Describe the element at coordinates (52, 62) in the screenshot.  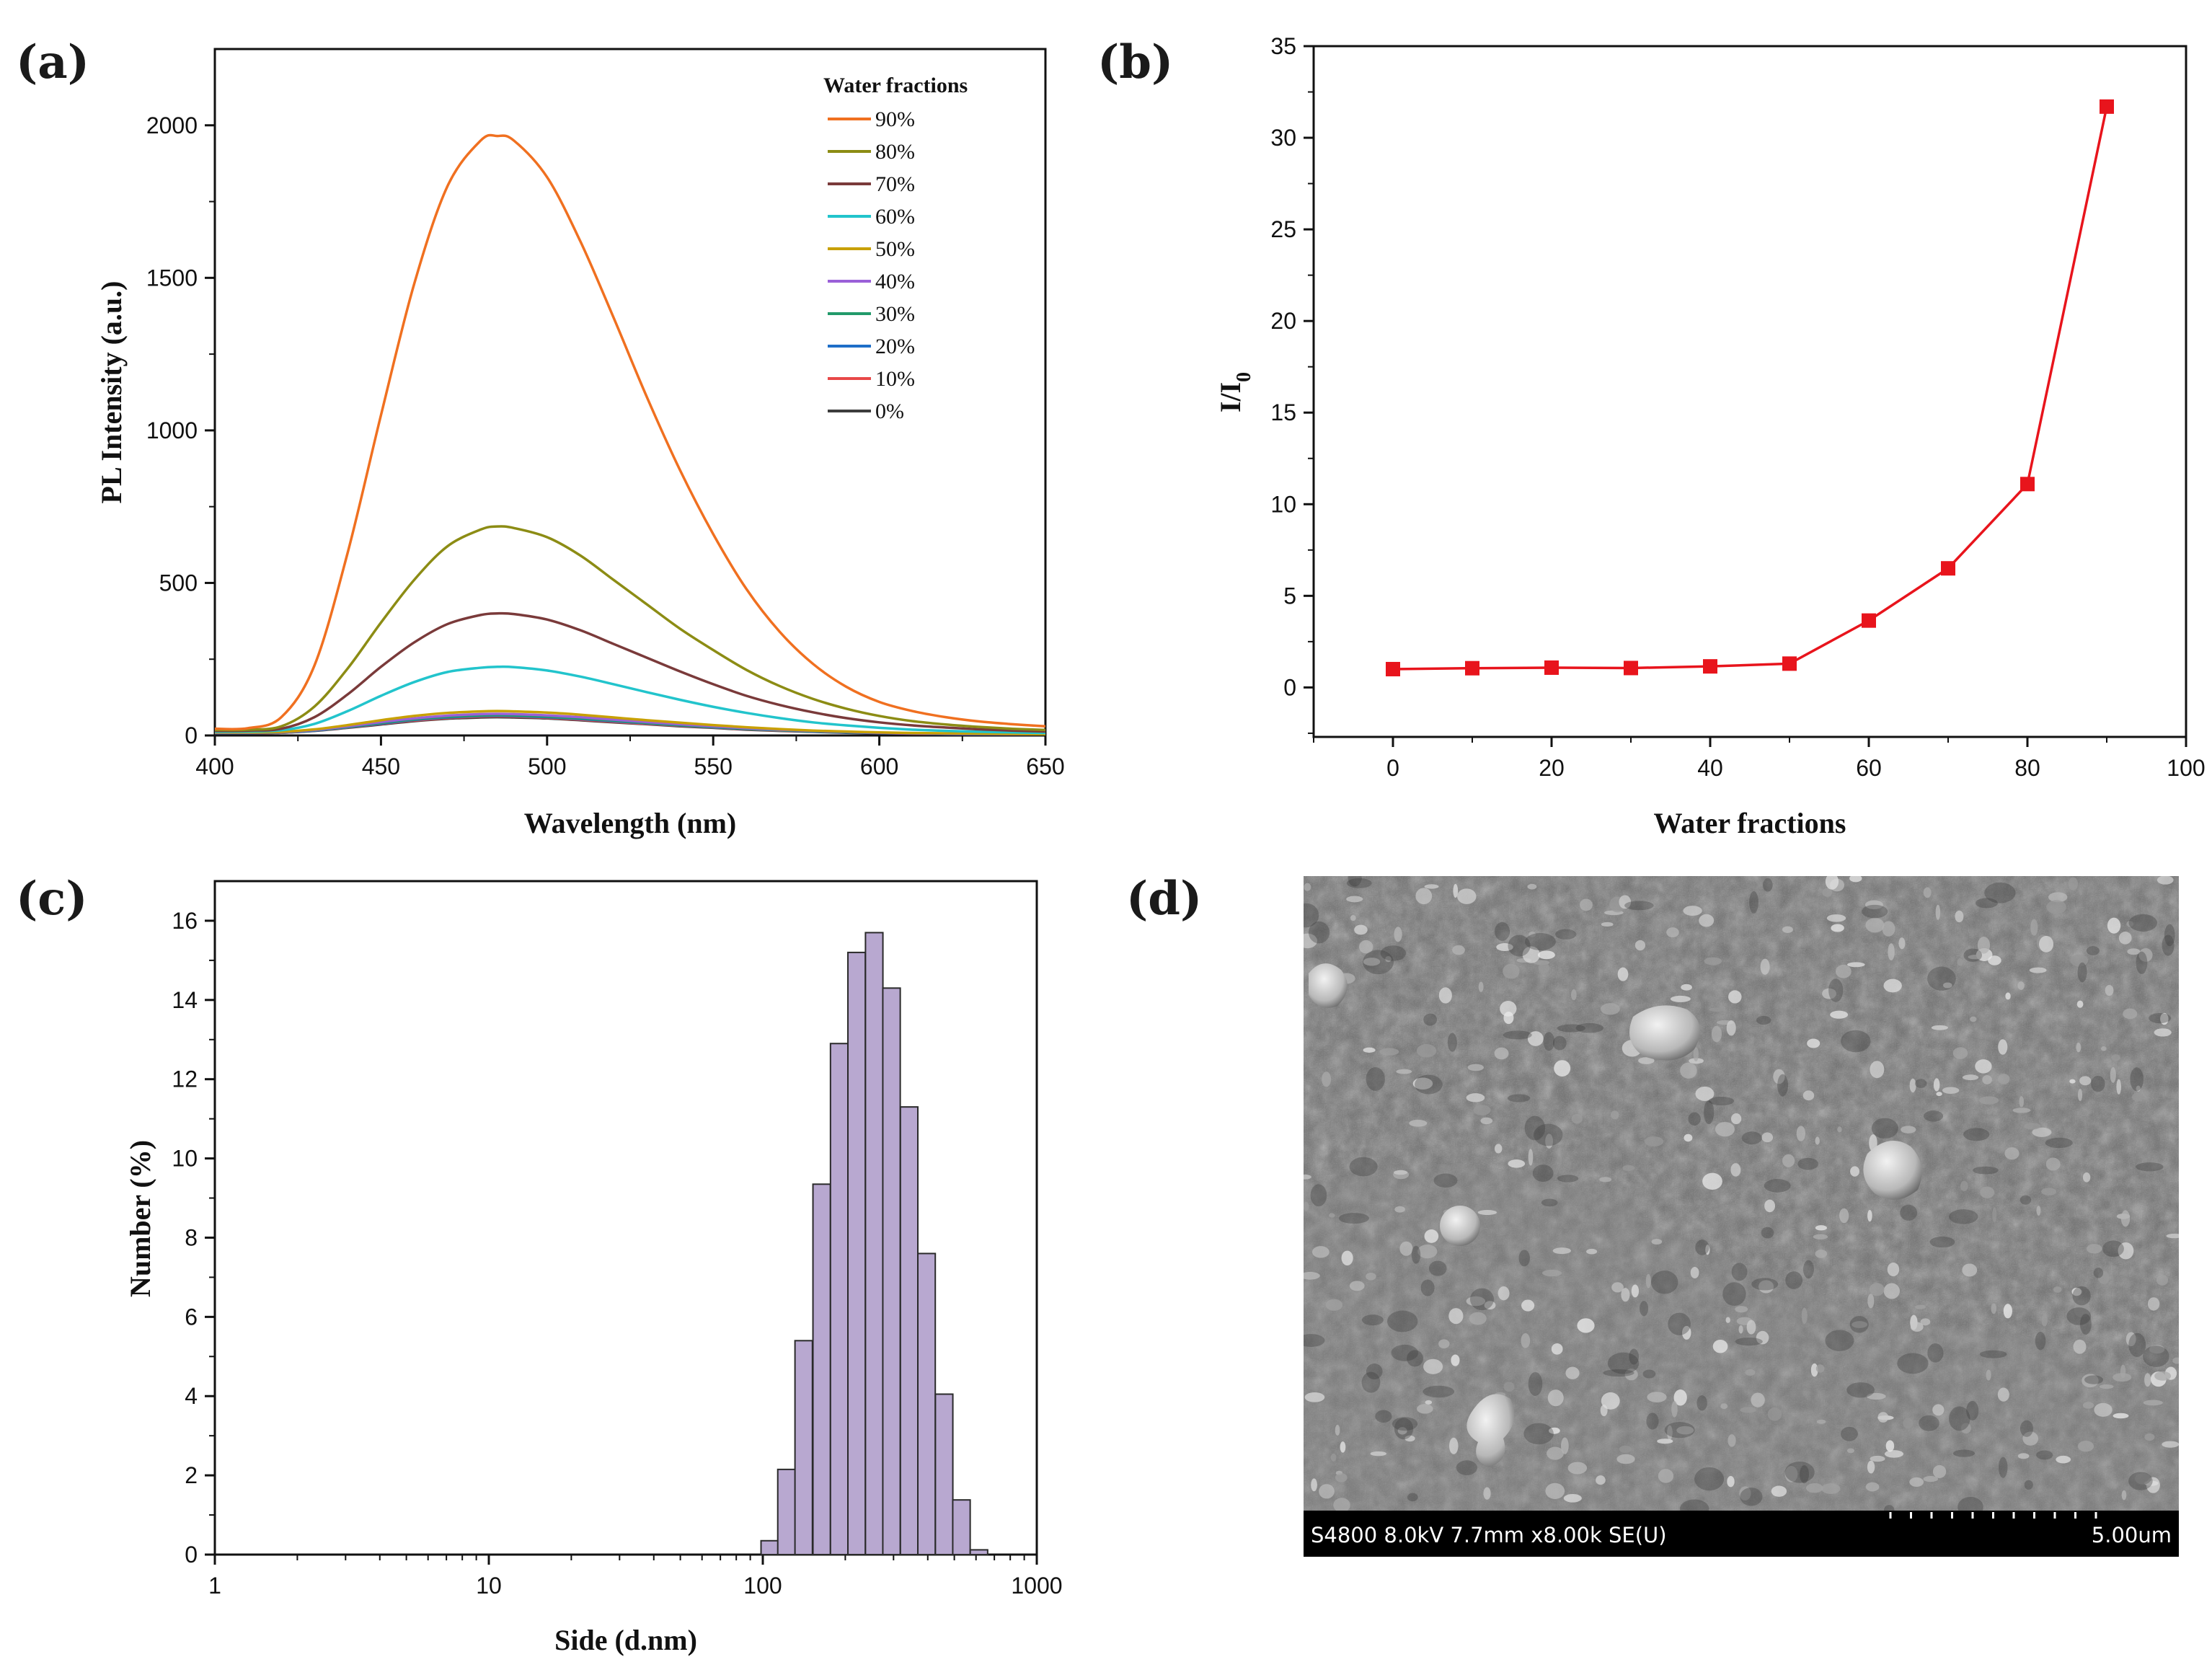
I see `panel-label-a: (a)` at that location.